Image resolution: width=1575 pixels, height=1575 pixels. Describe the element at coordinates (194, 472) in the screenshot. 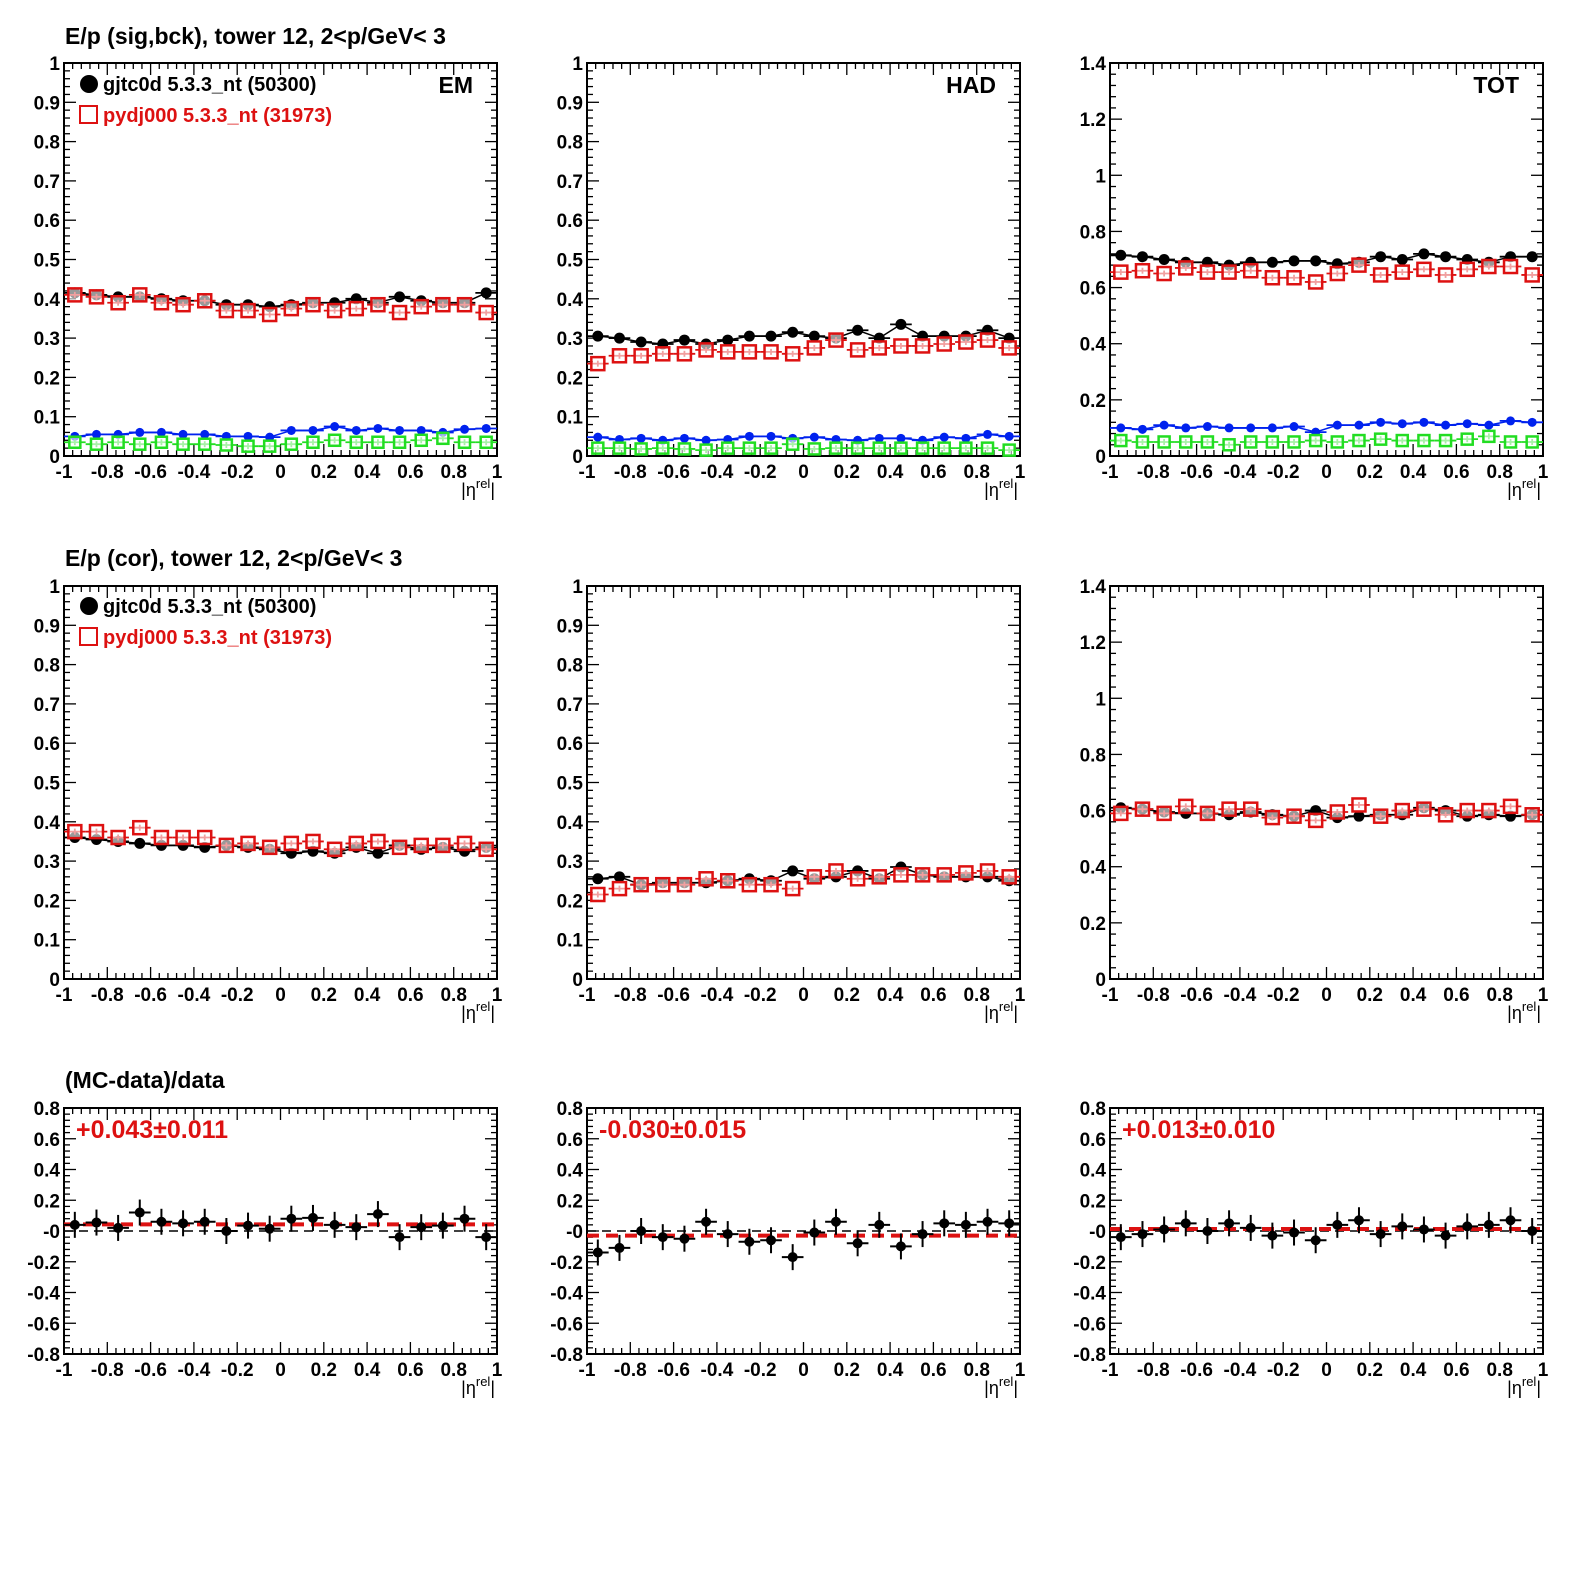

I see `x-tick-label: -0.4` at that location.